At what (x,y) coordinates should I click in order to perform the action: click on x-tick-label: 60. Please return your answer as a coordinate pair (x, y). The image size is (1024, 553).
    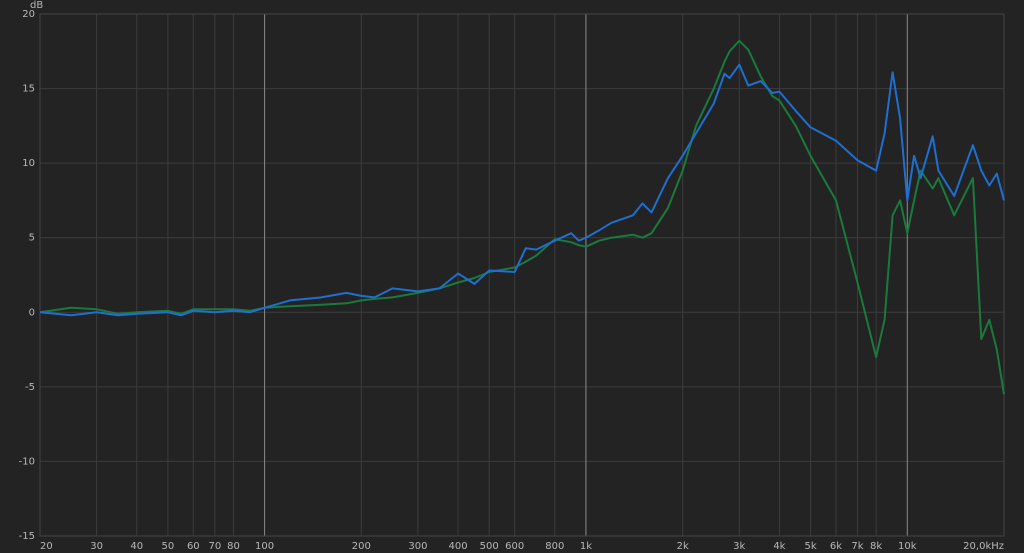
    Looking at the image, I should click on (193, 546).